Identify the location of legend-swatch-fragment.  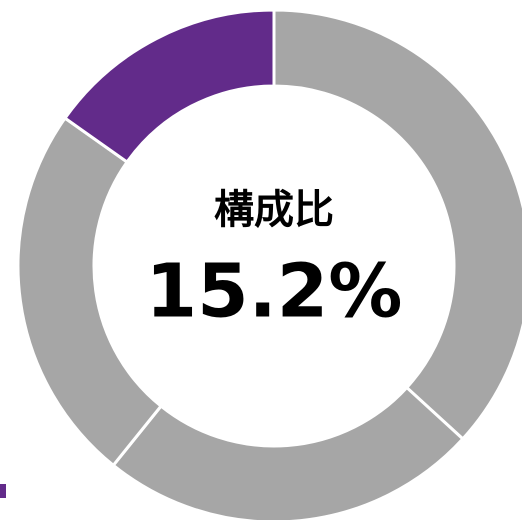
(3, 491).